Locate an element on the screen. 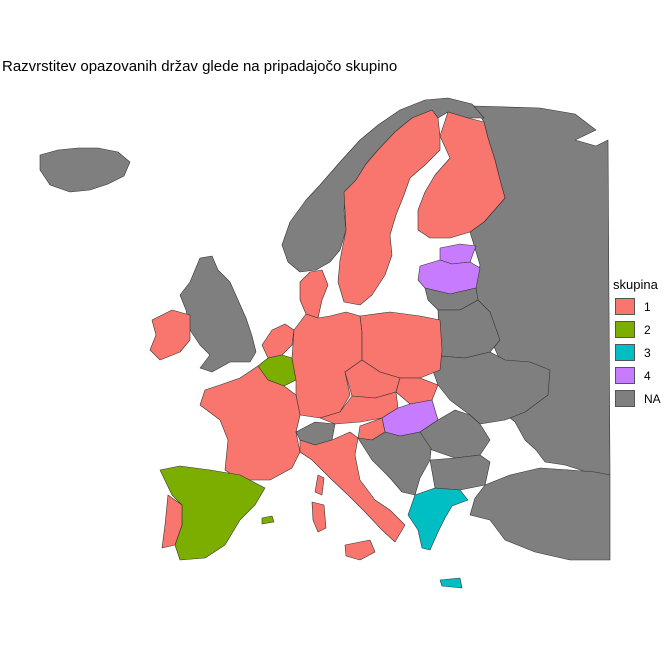 Image resolution: width=664 pixels, height=664 pixels. region-sweden is located at coordinates (389, 207).